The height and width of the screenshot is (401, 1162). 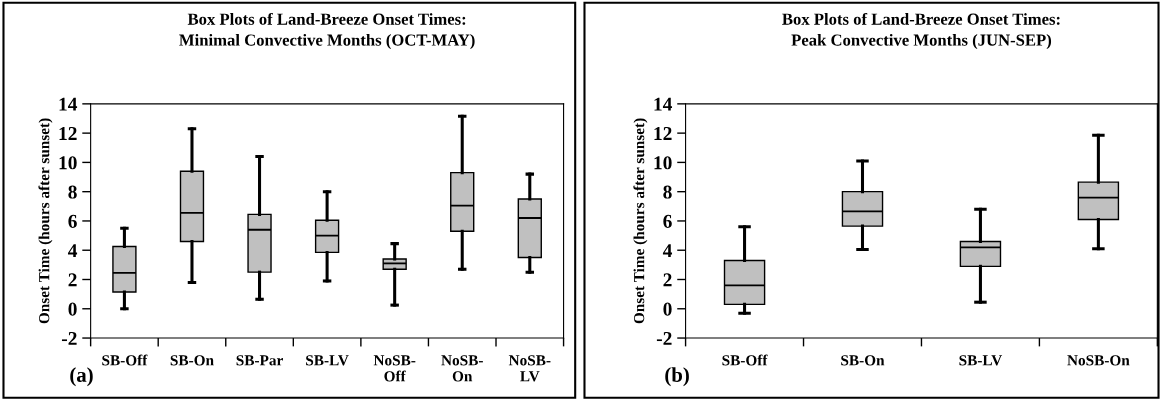 I want to click on text: (b), so click(x=677, y=377).